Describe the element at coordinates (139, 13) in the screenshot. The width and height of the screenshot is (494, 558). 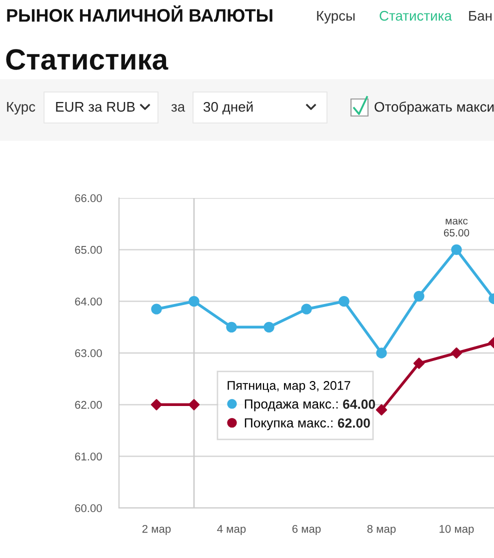
I see `text: РЫНОК НАЛИЧНОЙ ВАЛЮТЫ` at that location.